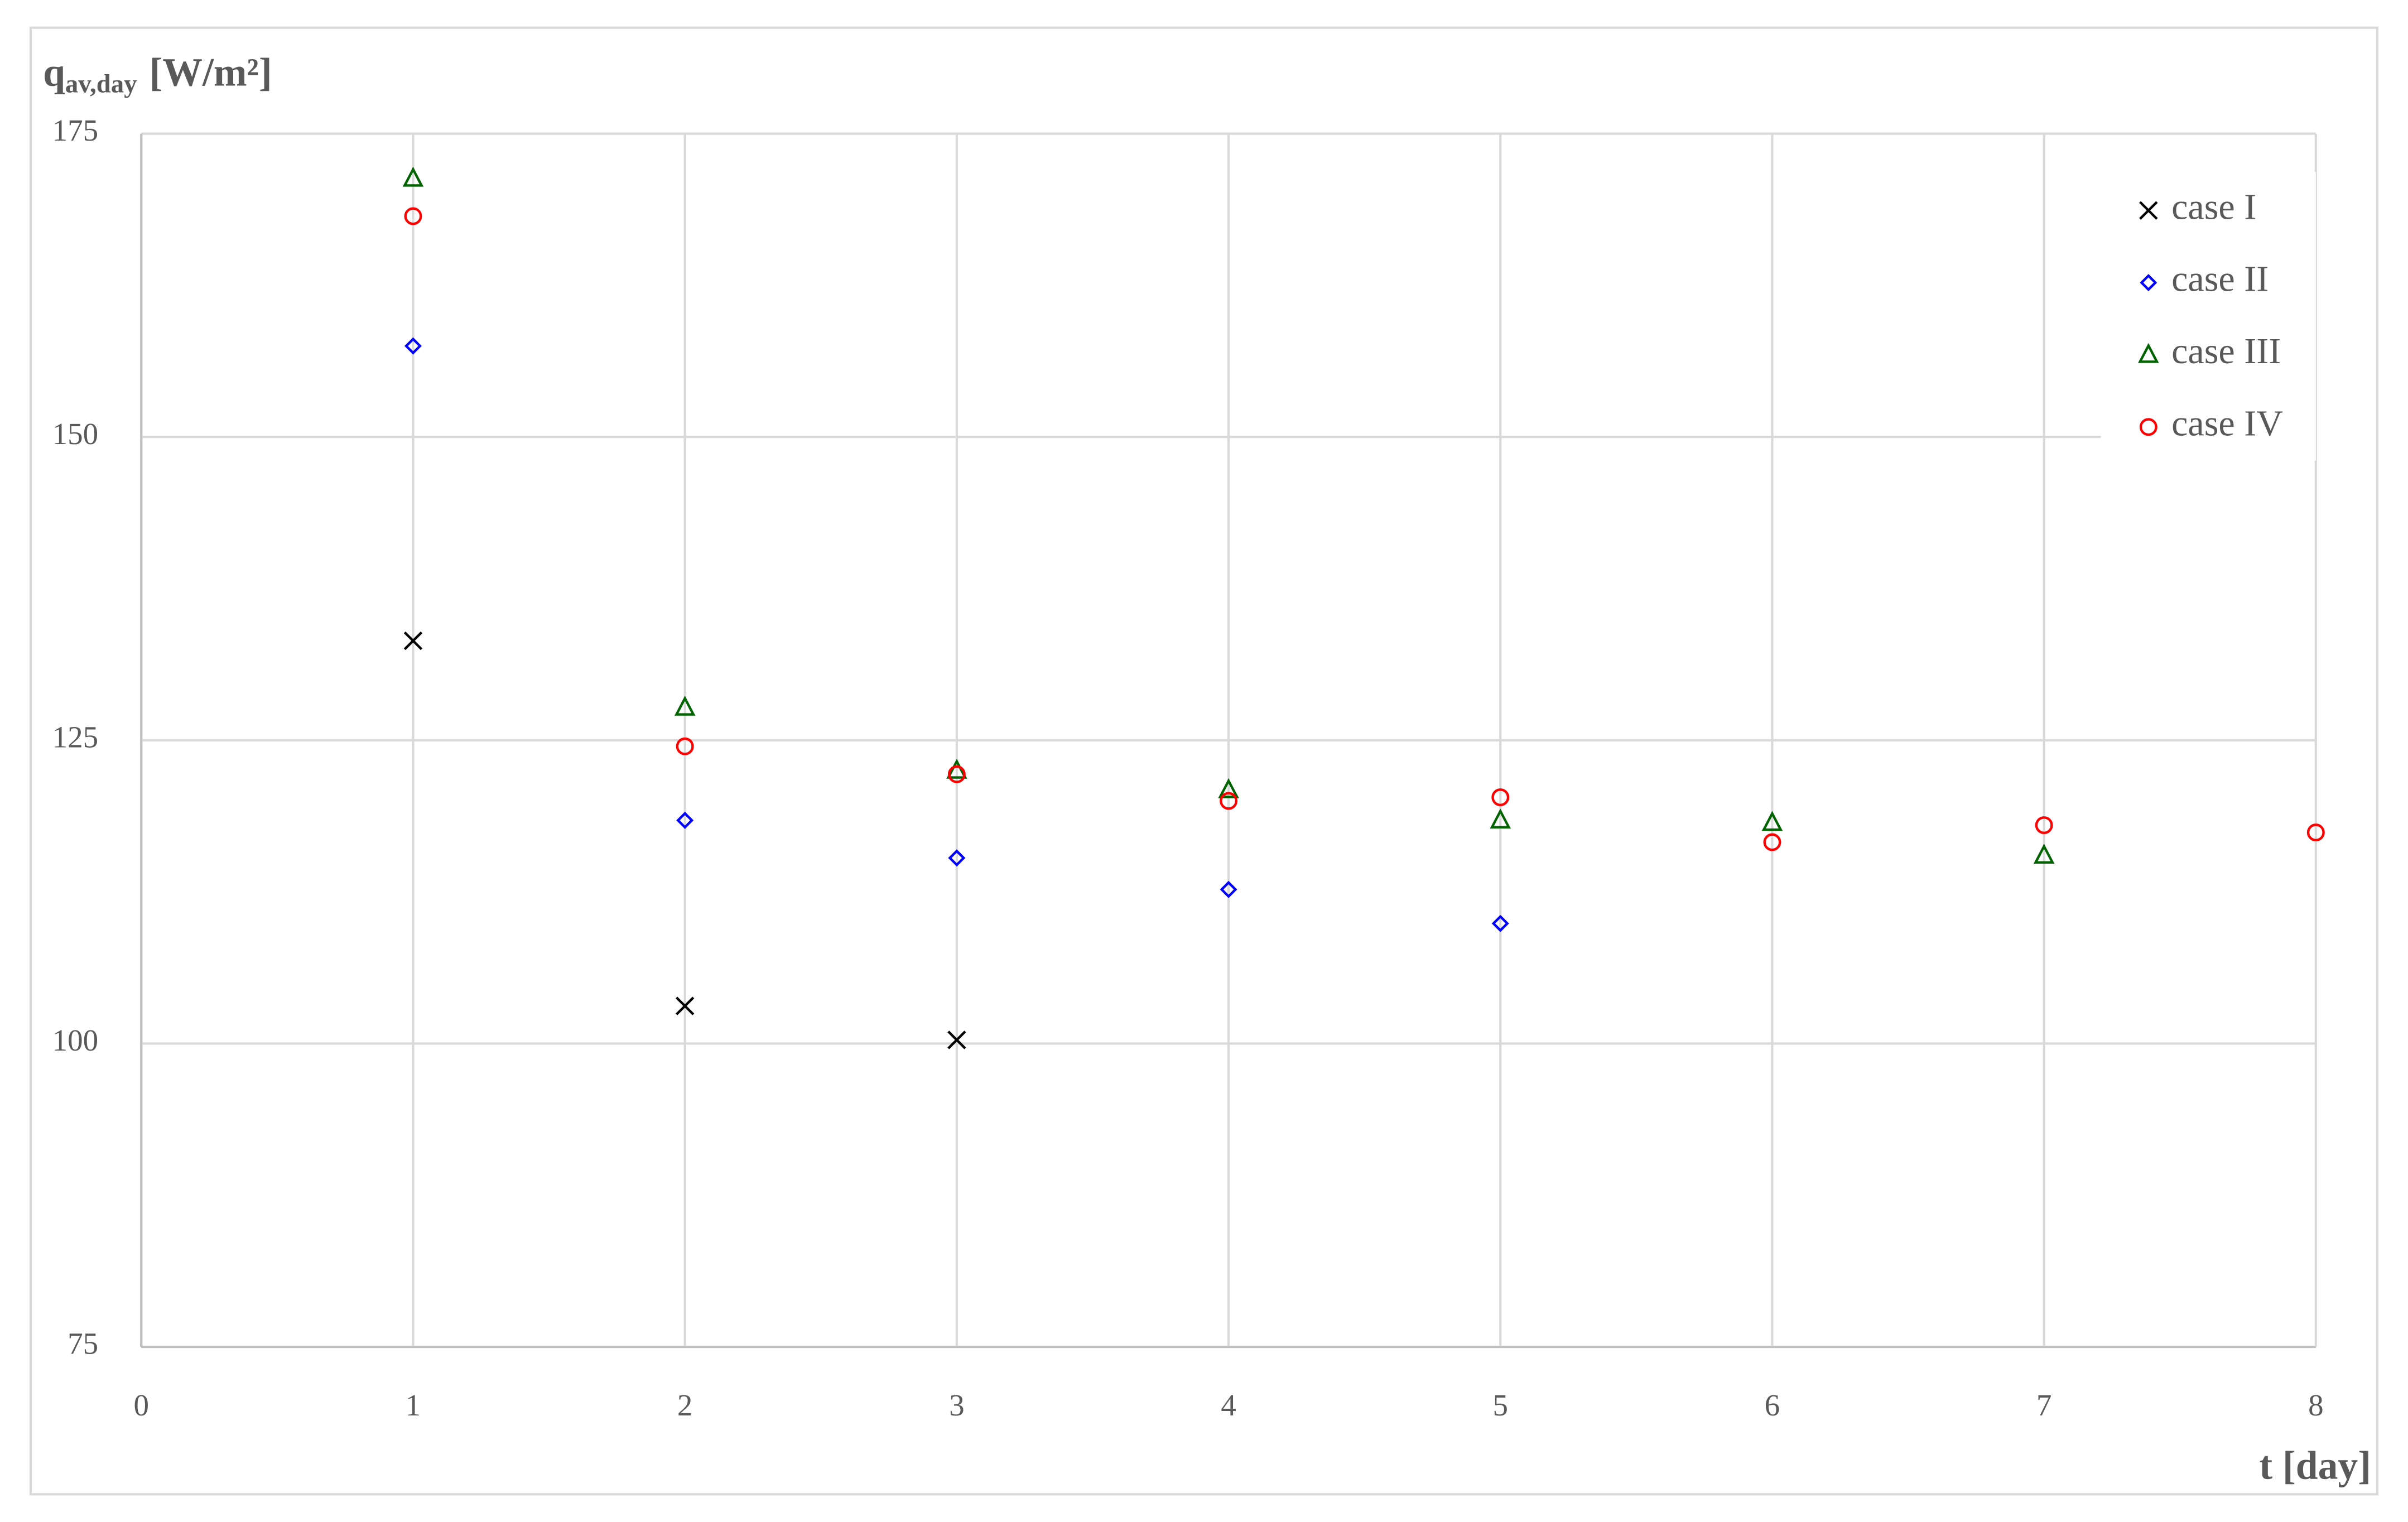  What do you see at coordinates (685, 1405) in the screenshot?
I see `x-tick-label: 2` at bounding box center [685, 1405].